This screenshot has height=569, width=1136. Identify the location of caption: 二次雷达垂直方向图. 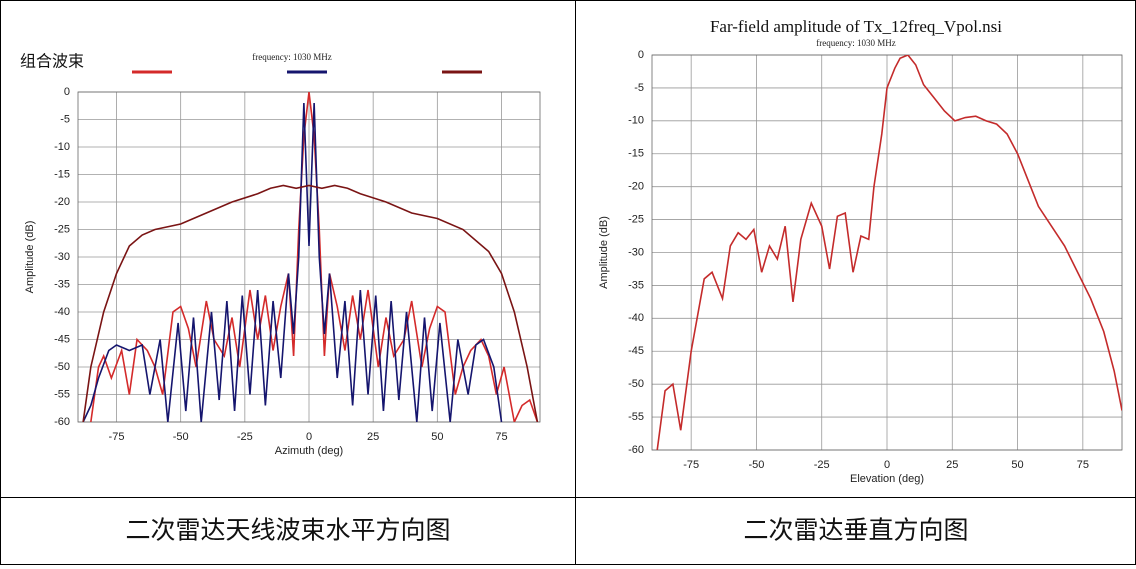
(855, 530).